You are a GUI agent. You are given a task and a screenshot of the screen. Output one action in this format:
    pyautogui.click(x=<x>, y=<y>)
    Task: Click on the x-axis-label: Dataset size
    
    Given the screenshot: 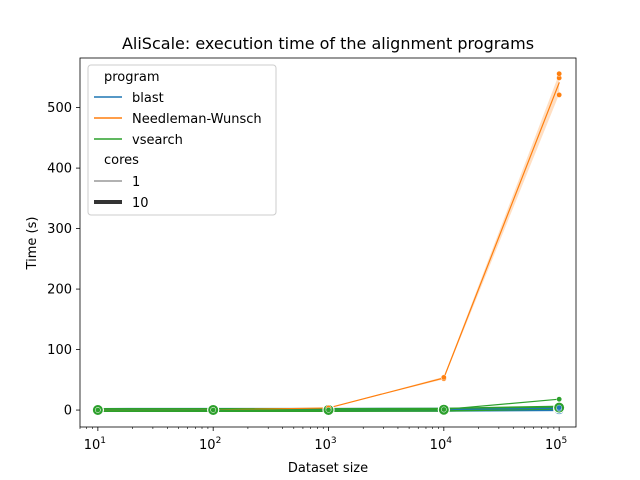 What is the action you would take?
    pyautogui.click(x=328, y=468)
    